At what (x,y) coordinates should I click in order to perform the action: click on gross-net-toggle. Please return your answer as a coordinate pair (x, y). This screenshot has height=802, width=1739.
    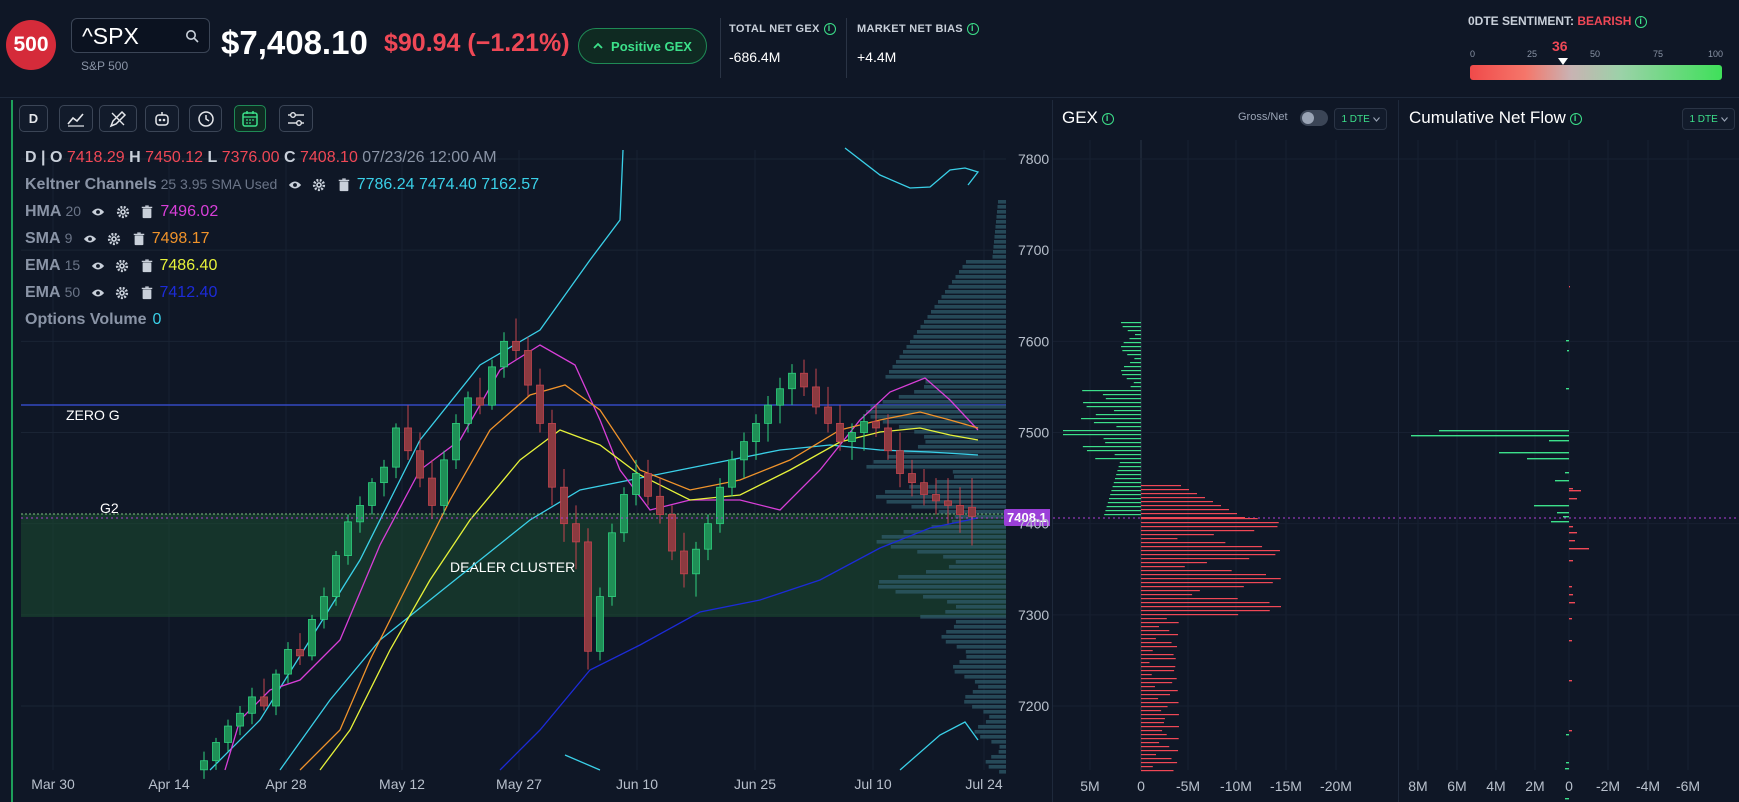
    Looking at the image, I should click on (1314, 118).